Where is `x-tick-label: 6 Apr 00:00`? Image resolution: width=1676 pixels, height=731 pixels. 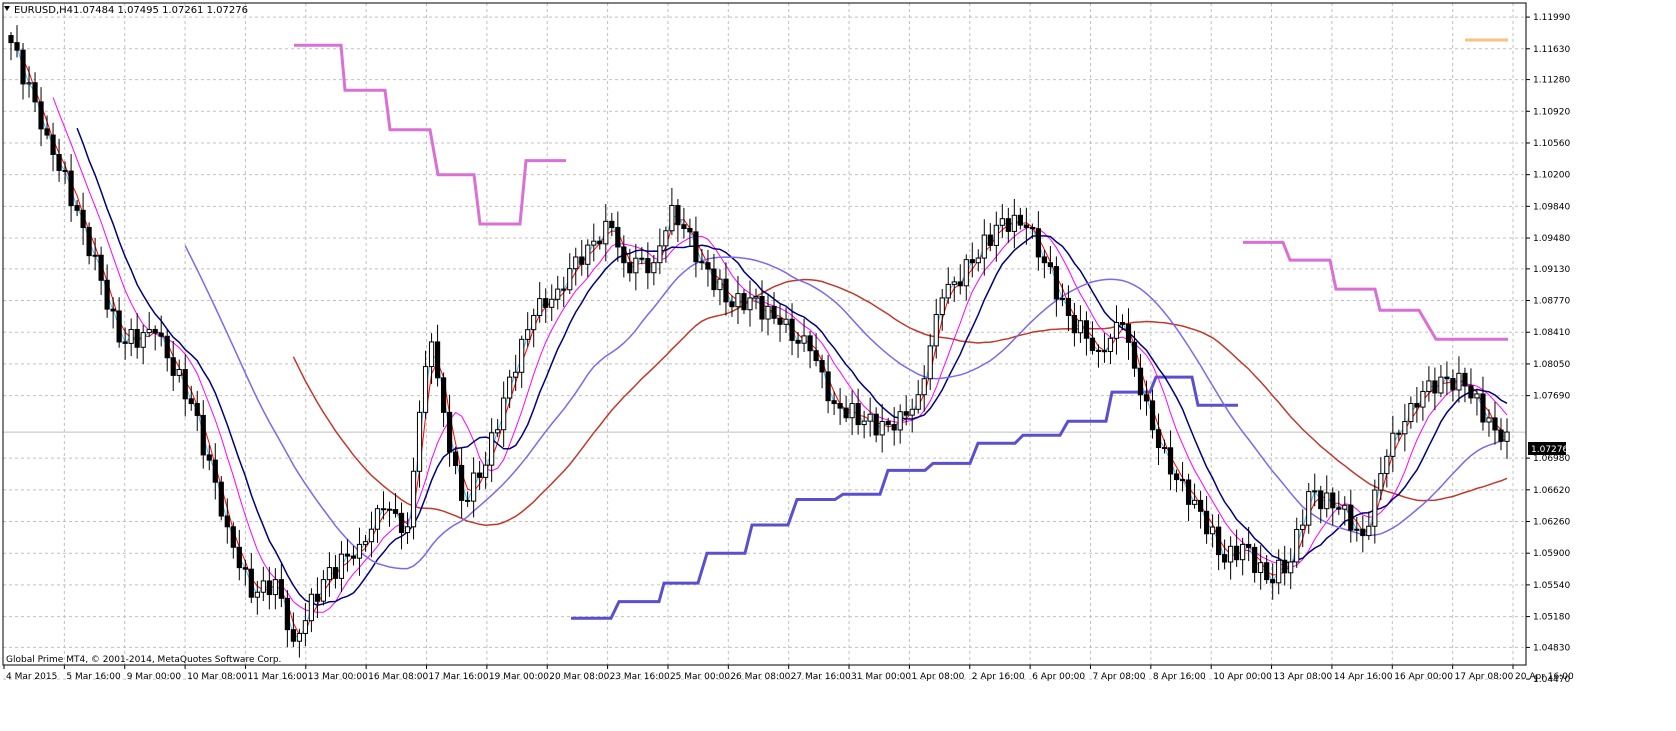
x-tick-label: 6 Apr 00:00 is located at coordinates (1058, 677).